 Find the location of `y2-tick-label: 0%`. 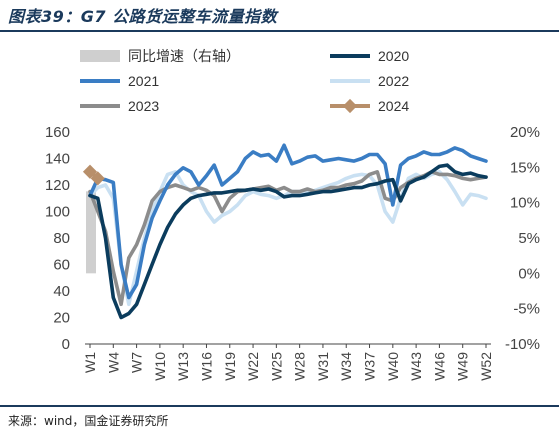

y2-tick-label: 0% is located at coordinates (529, 273).